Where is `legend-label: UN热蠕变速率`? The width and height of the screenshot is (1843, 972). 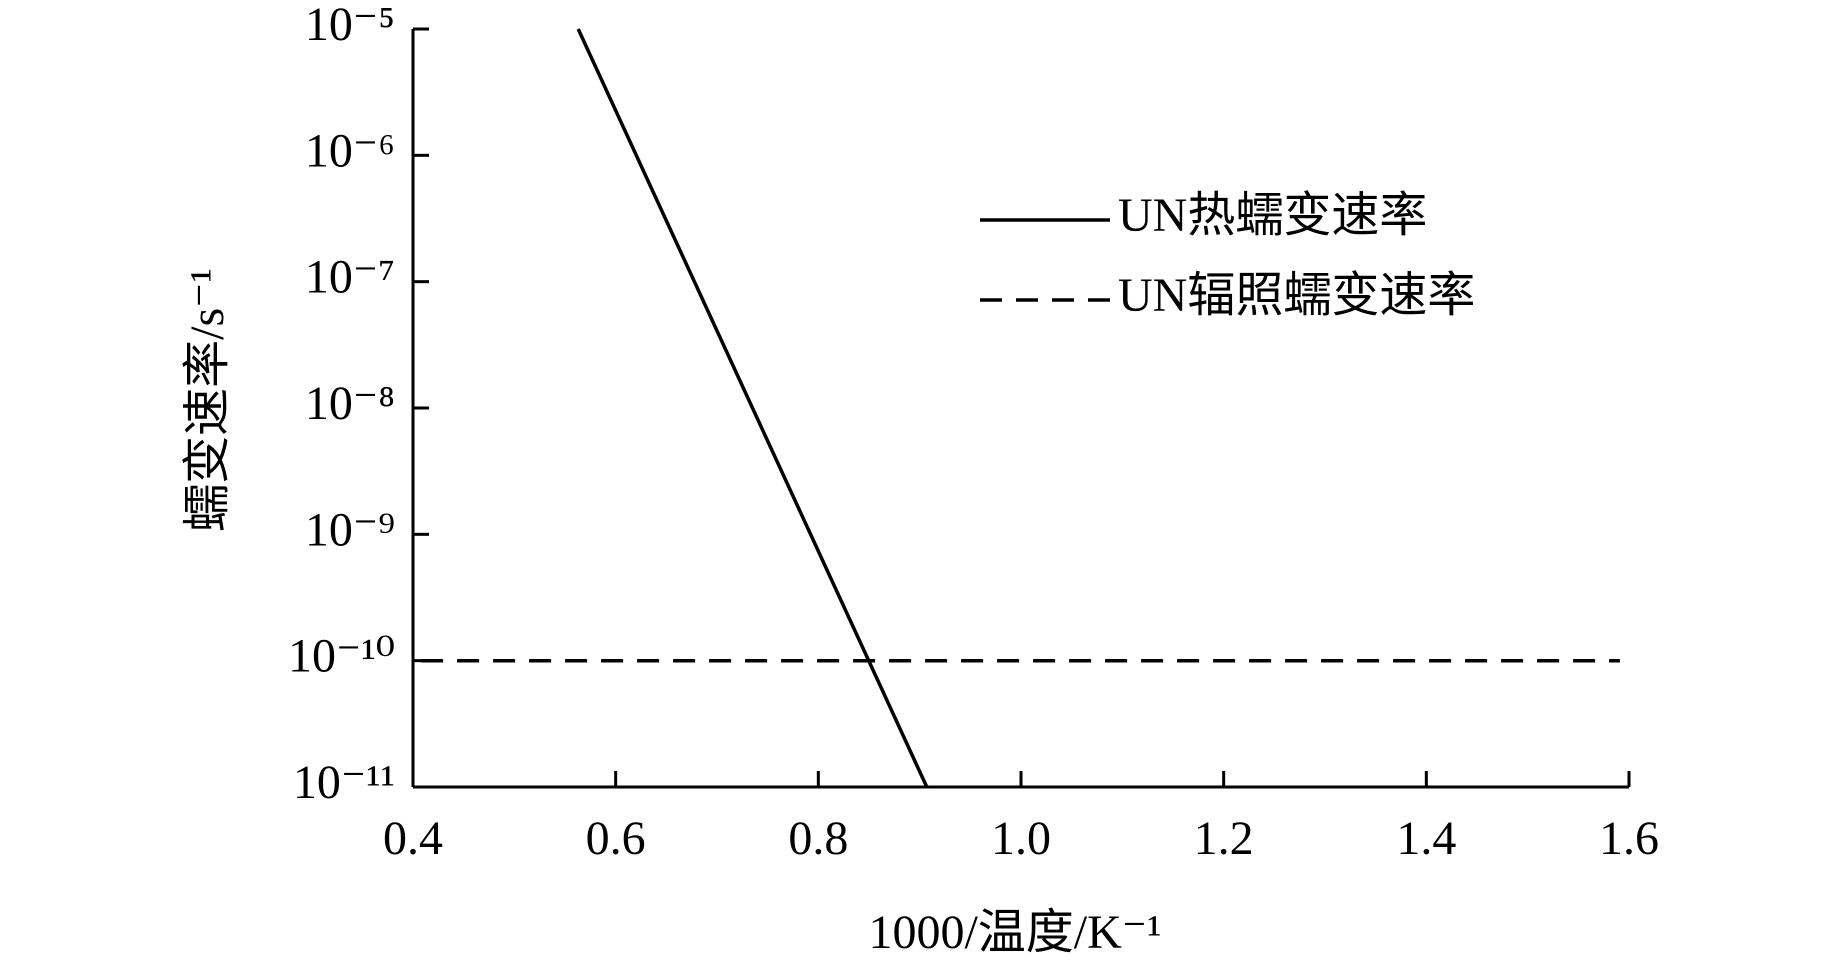
legend-label: UN热蠕变速率 is located at coordinates (1272, 215).